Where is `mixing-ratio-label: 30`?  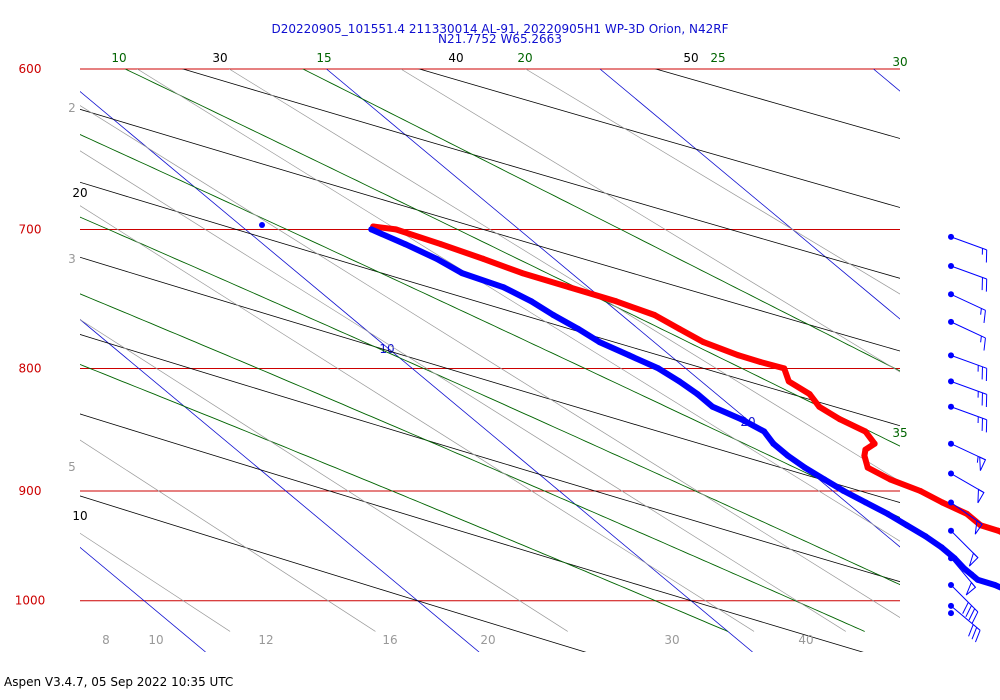 mixing-ratio-label: 30 is located at coordinates (671, 640).